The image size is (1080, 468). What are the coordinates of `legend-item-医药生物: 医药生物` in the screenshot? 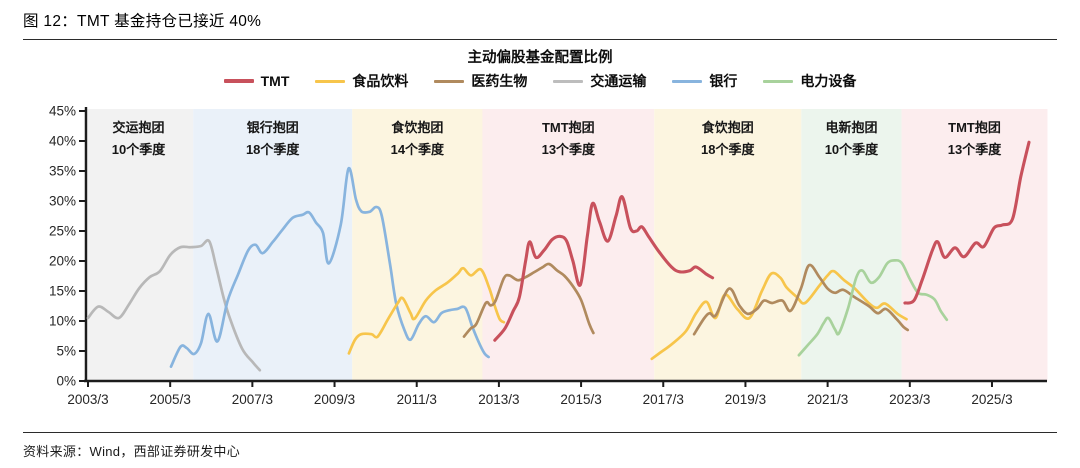 It's located at (480, 81).